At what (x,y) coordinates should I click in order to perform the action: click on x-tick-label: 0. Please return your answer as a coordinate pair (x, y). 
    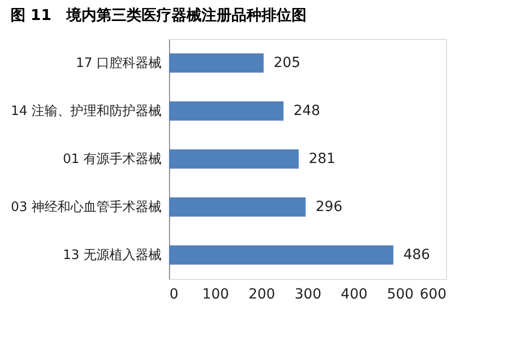
    Looking at the image, I should click on (174, 294).